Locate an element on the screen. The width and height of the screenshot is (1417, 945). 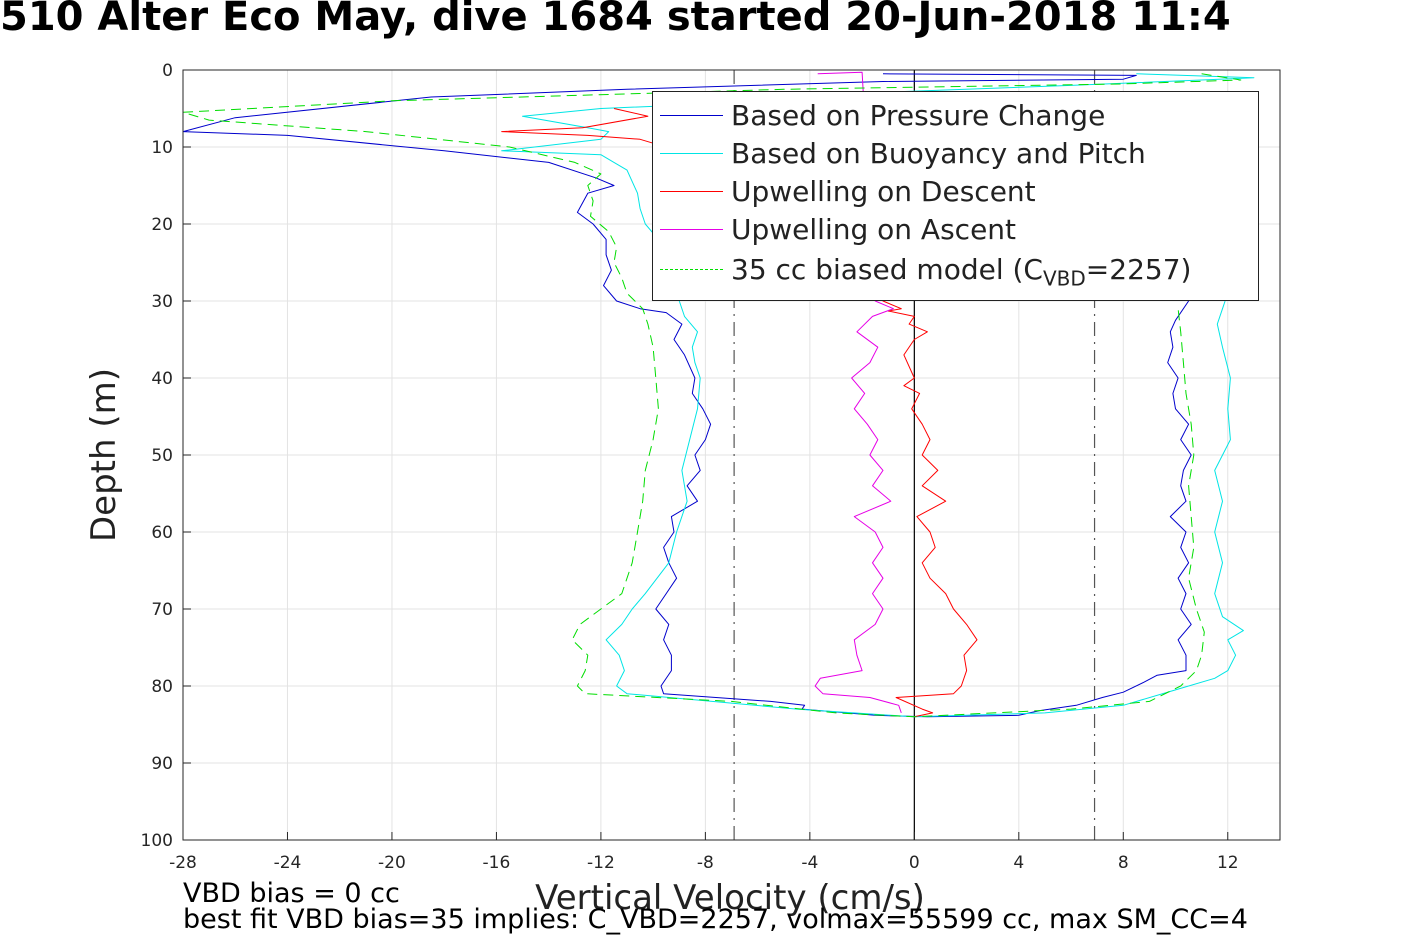
legend-entry-model: 35 cc biased model (CVBD=2257) is located at coordinates (955, 270).